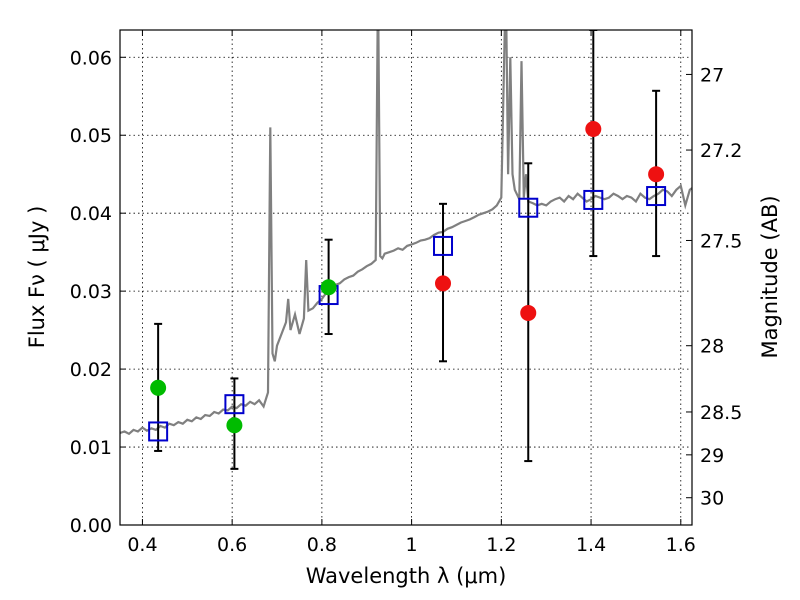 This screenshot has height=600, width=800. Describe the element at coordinates (591, 545) in the screenshot. I see `x-tick-label: 1.4` at that location.